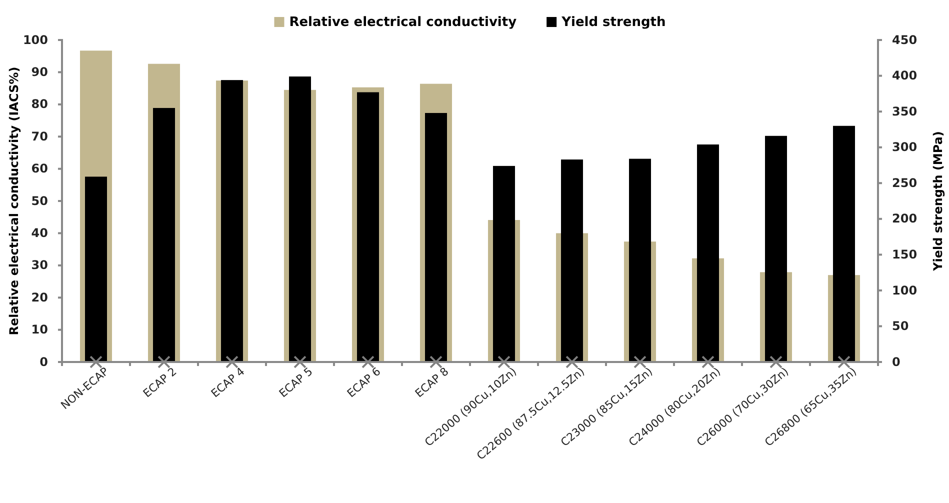 The width and height of the screenshot is (949, 503). Describe the element at coordinates (39, 329) in the screenshot. I see `y-tick-label: 10` at that location.